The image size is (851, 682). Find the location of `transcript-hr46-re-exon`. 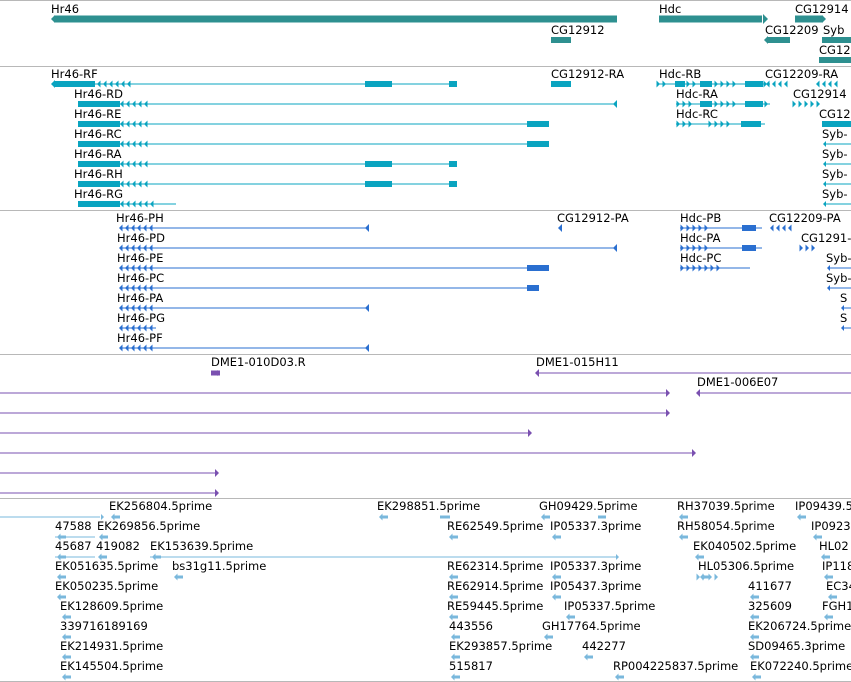

transcript-hr46-re-exon is located at coordinates (538, 124).